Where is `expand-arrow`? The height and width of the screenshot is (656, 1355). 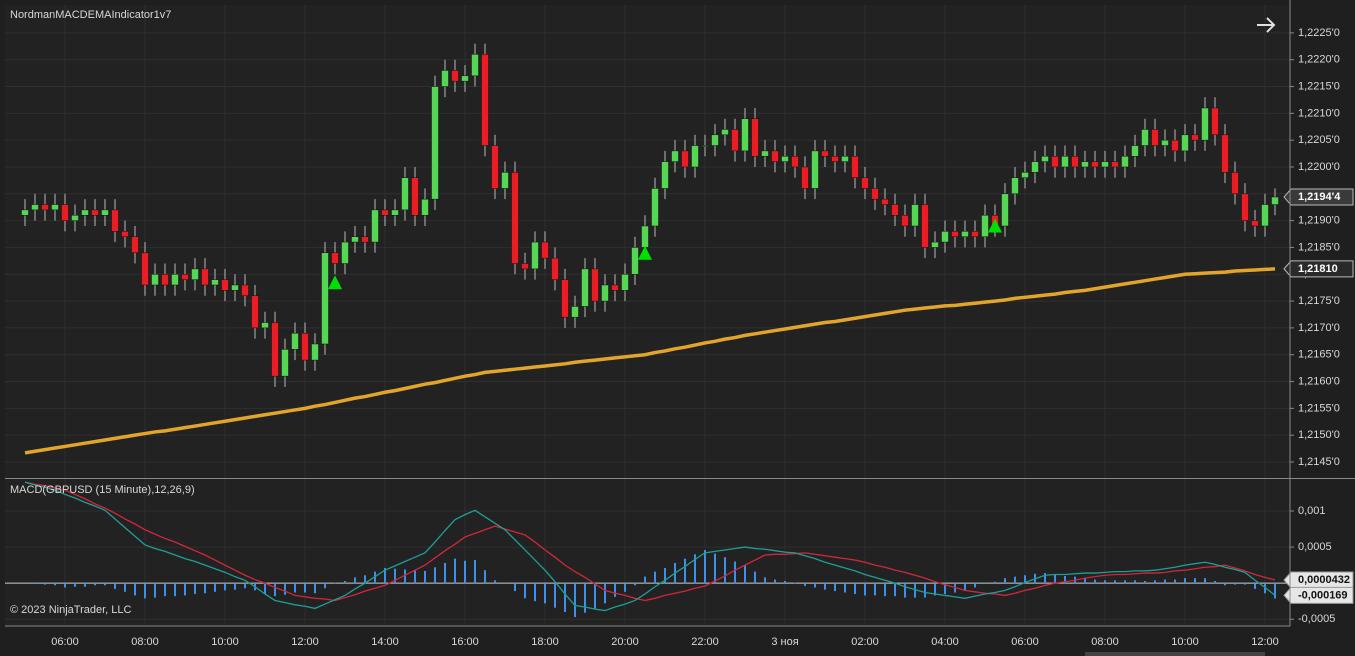
expand-arrow is located at coordinates (1266, 25).